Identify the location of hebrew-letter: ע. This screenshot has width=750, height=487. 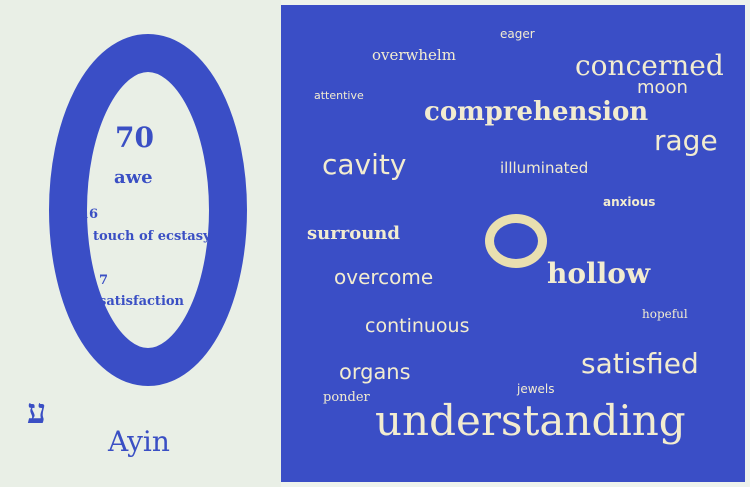
(37, 412).